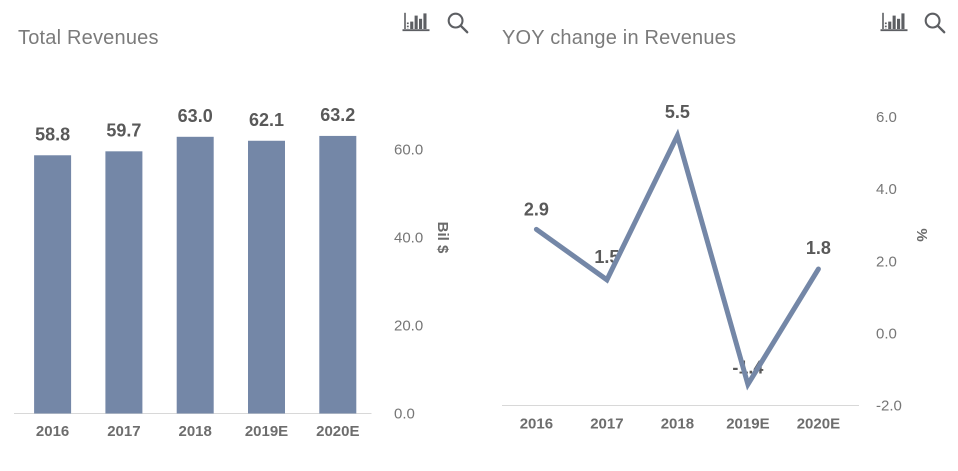 This screenshot has height=471, width=958. I want to click on bar-value-label: 59.7, so click(123, 130).